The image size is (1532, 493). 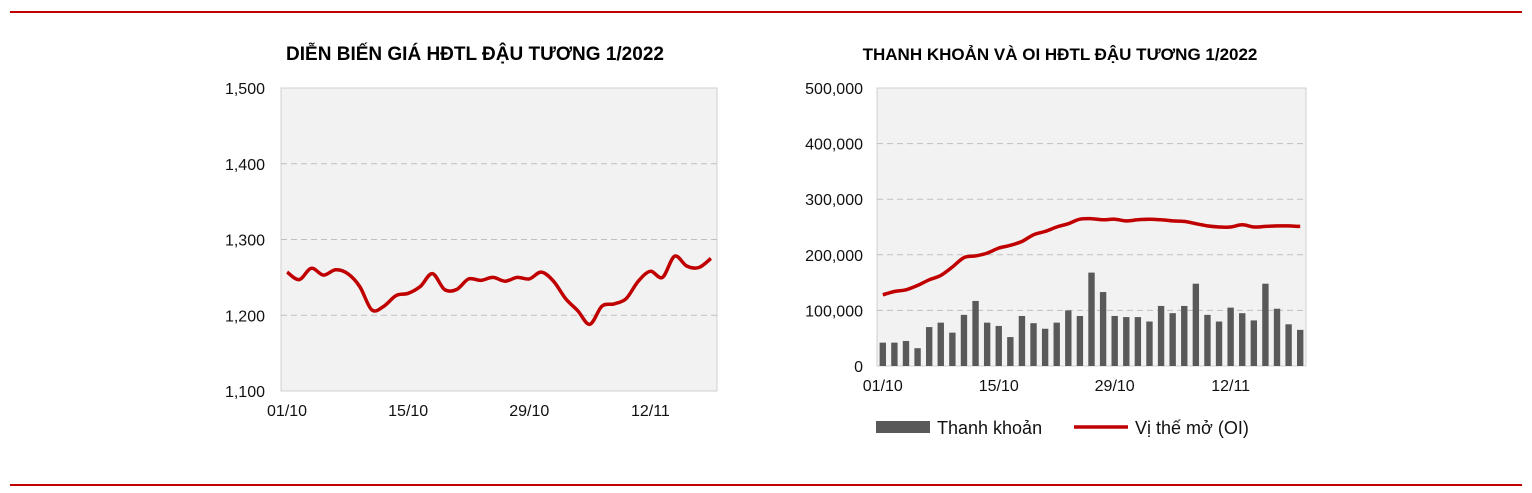 What do you see at coordinates (245, 89) in the screenshot?
I see `y-tick-label: 1,500` at bounding box center [245, 89].